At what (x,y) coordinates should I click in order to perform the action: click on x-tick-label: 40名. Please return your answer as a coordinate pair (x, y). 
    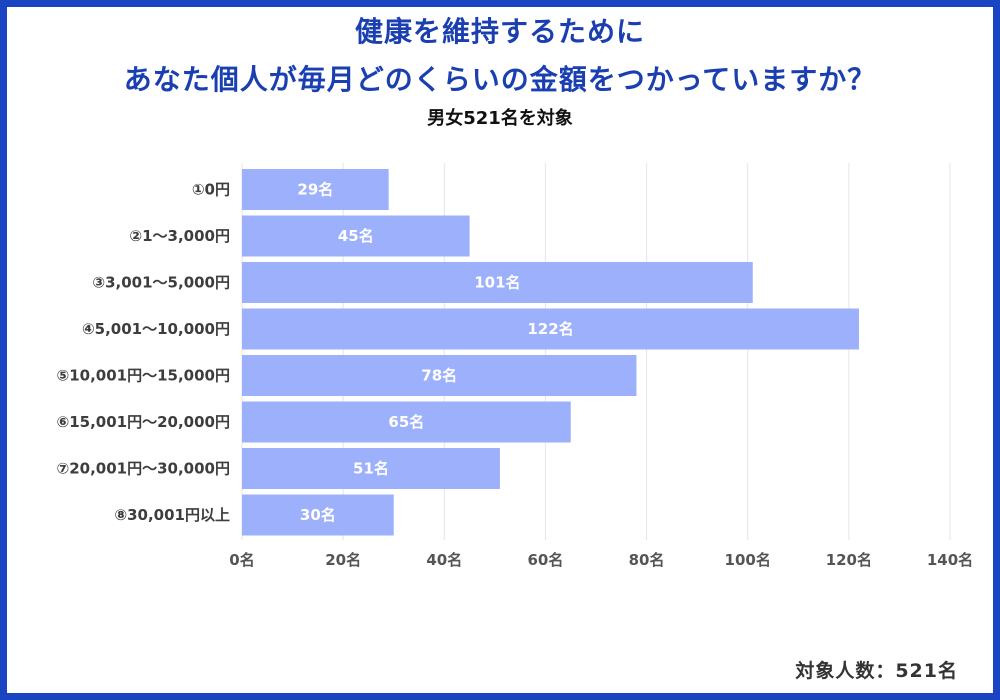
    Looking at the image, I should click on (444, 560).